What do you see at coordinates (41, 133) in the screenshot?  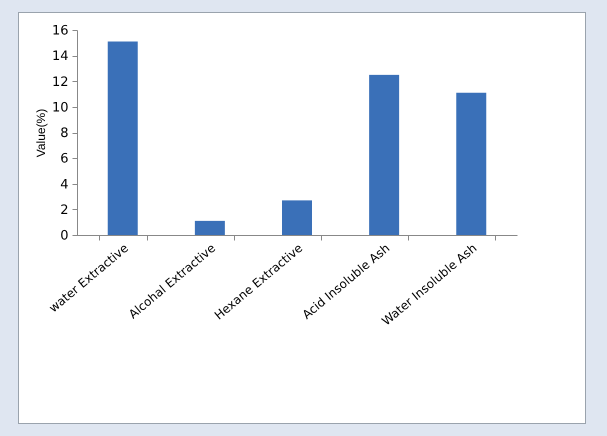 I see `y-axis-title: Value(%)` at bounding box center [41, 133].